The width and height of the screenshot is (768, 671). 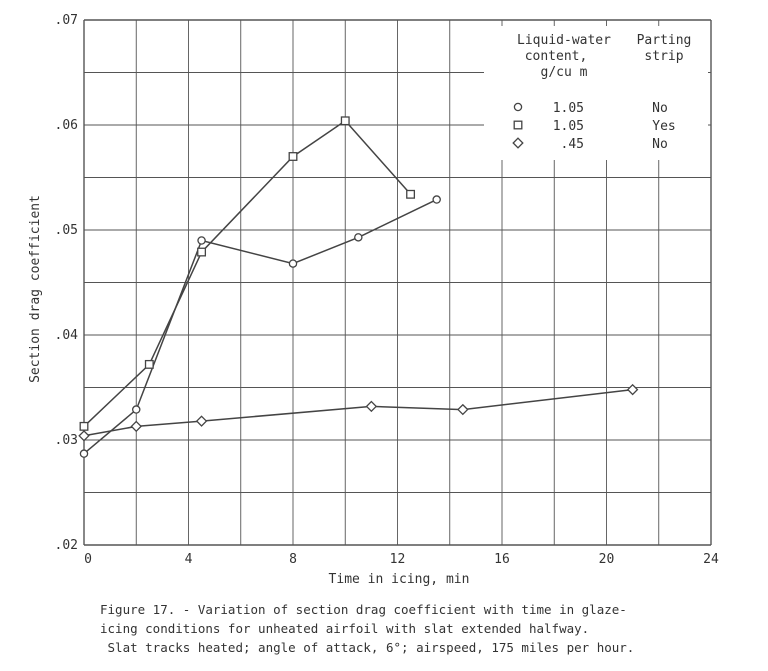 I want to click on legend-row1-strip: No, so click(x=660, y=108).